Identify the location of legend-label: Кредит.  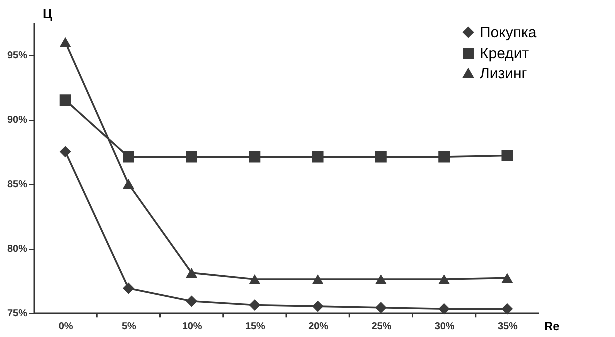
(505, 54).